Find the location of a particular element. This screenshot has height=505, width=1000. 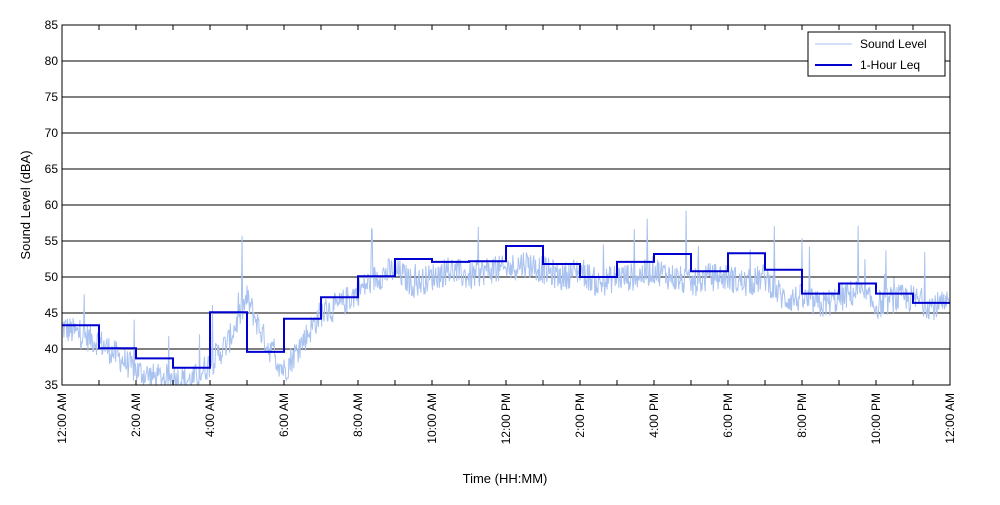

y-tick-label: 50 is located at coordinates (52, 277).